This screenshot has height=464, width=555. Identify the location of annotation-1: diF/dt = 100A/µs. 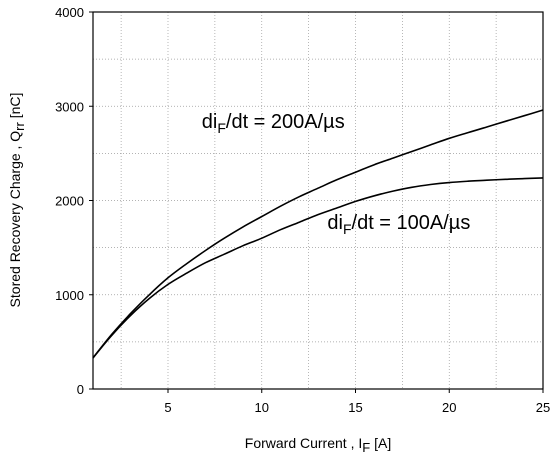
(398, 224).